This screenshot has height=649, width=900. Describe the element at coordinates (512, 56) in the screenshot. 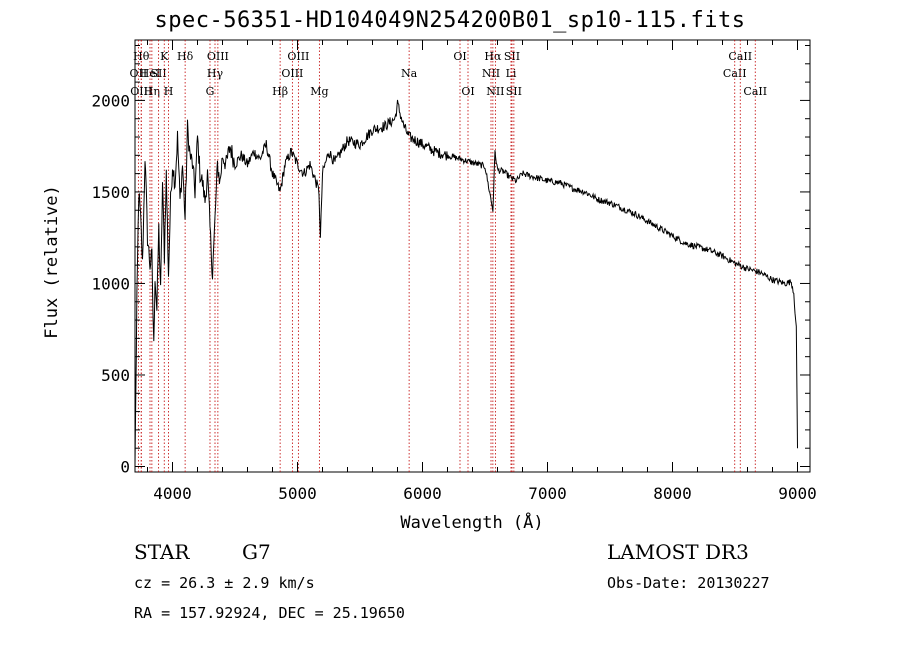

I see `line-label-23: SII` at that location.